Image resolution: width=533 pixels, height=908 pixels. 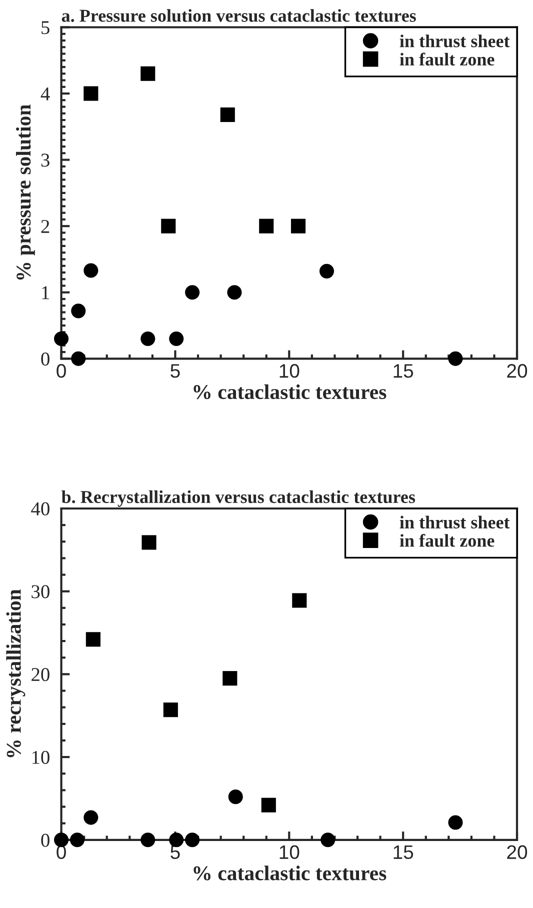 What do you see at coordinates (25, 192) in the screenshot?
I see `y-axis-title: % pressure solution` at bounding box center [25, 192].